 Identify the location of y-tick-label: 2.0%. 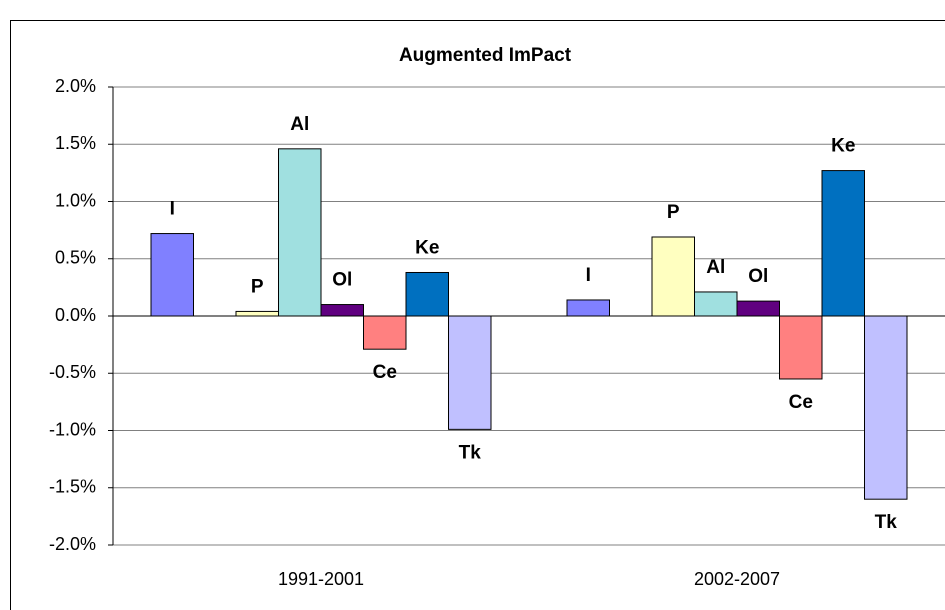
(75, 86).